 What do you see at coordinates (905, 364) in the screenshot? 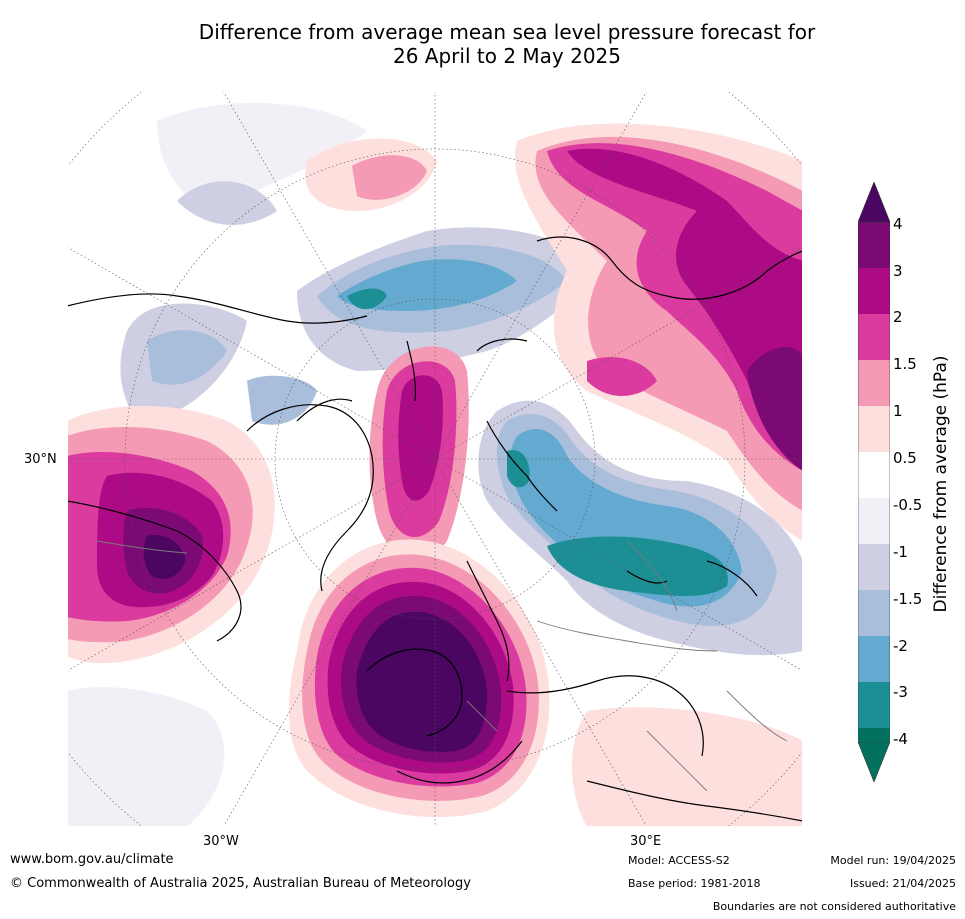
I see `colorbar-tick: 1.5` at bounding box center [905, 364].